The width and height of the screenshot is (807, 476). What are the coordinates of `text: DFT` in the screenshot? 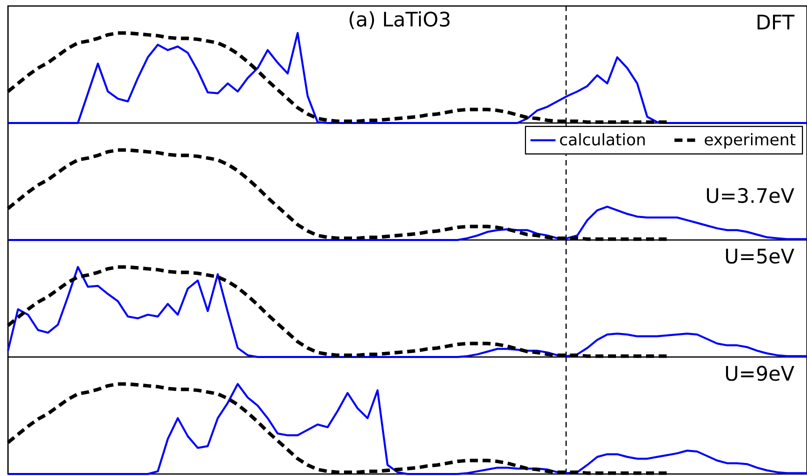 It's located at (776, 22).